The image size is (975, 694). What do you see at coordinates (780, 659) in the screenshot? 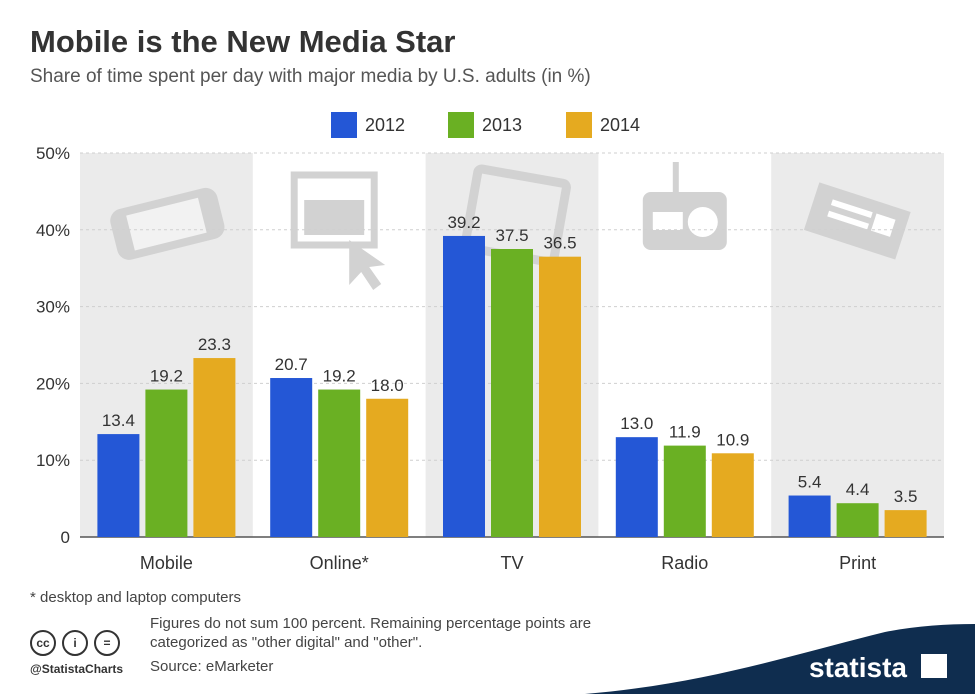
I see `brand-banner` at bounding box center [780, 659].